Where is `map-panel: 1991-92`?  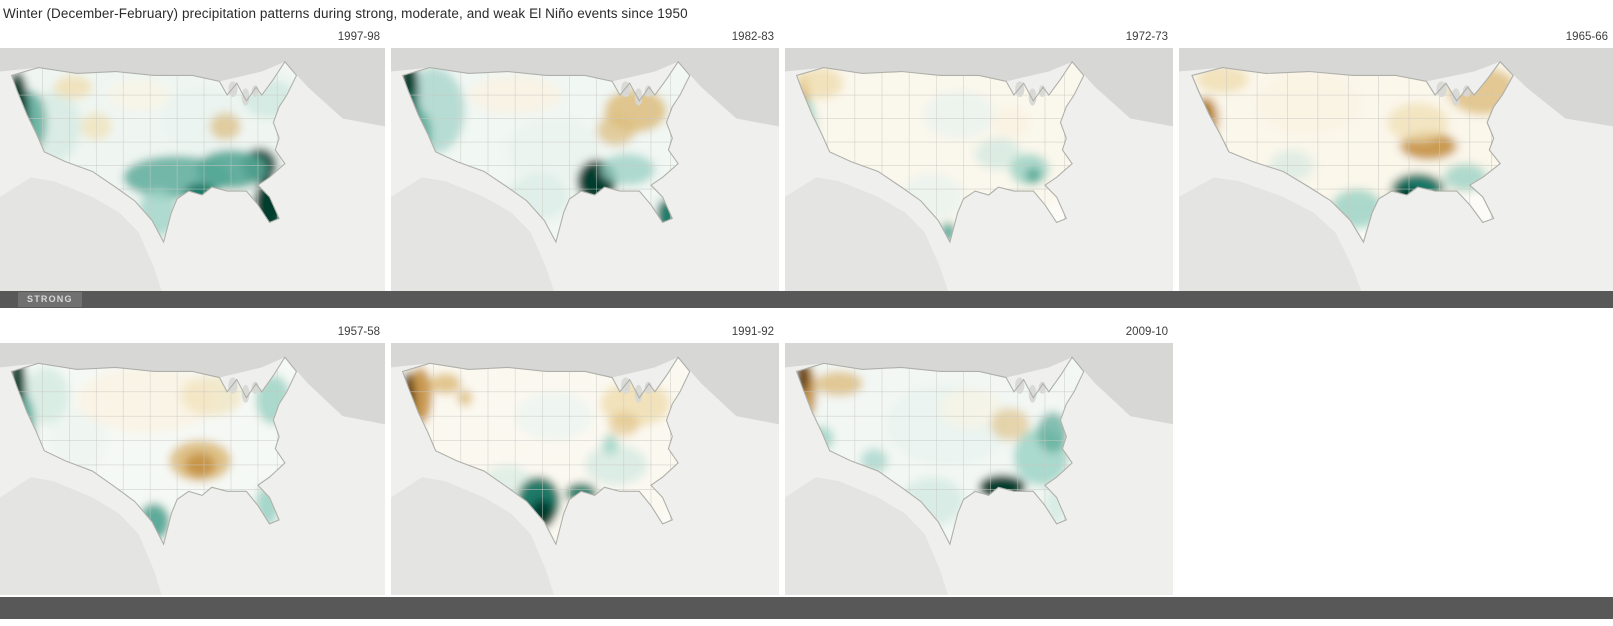
map-panel: 1991-92 is located at coordinates (585, 460).